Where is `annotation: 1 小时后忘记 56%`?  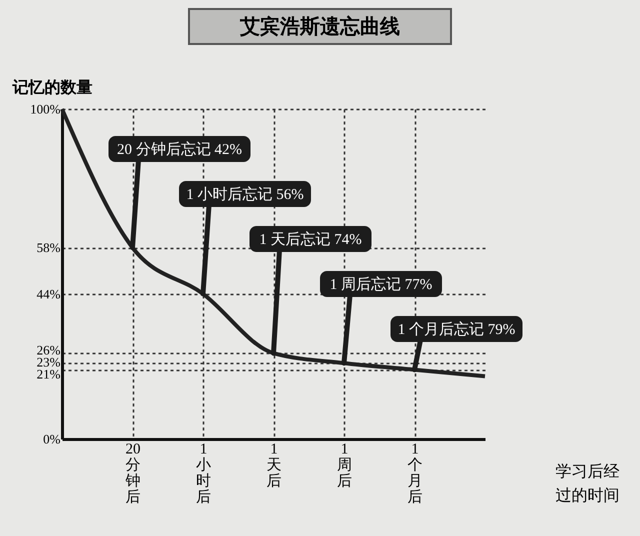
annotation: 1 小时后忘记 56% is located at coordinates (245, 194).